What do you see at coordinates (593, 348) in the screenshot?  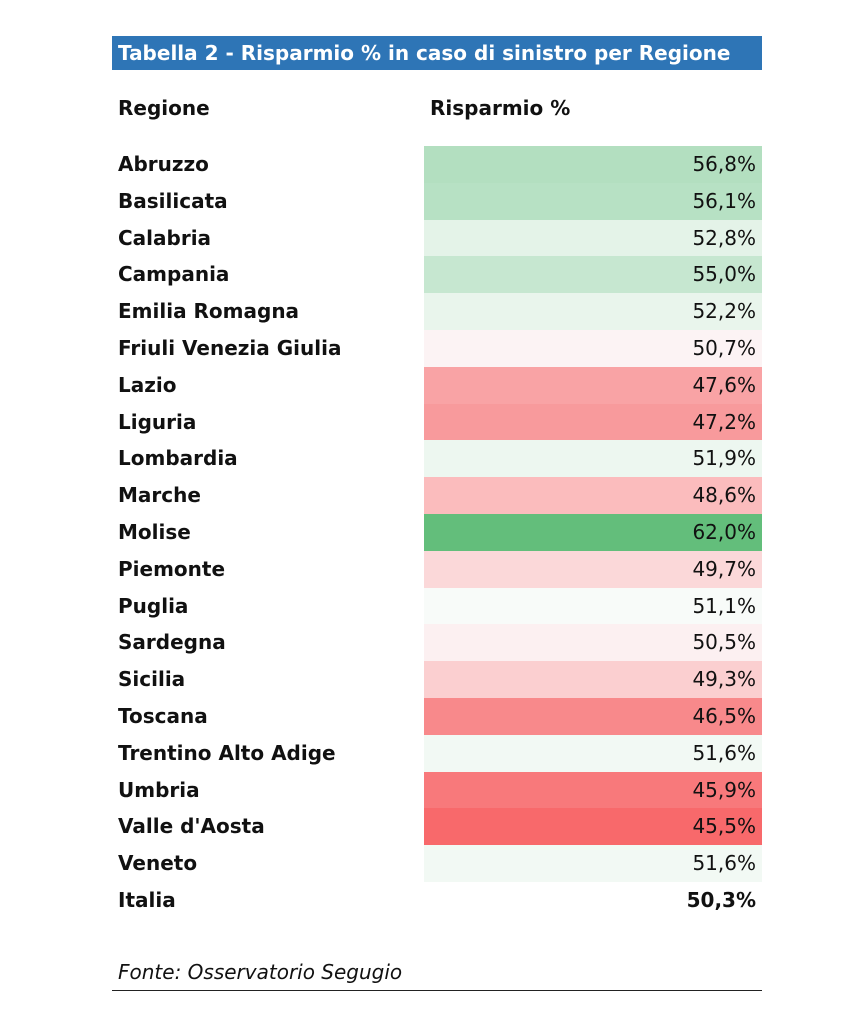 I see `value-cell: 50,7%` at bounding box center [593, 348].